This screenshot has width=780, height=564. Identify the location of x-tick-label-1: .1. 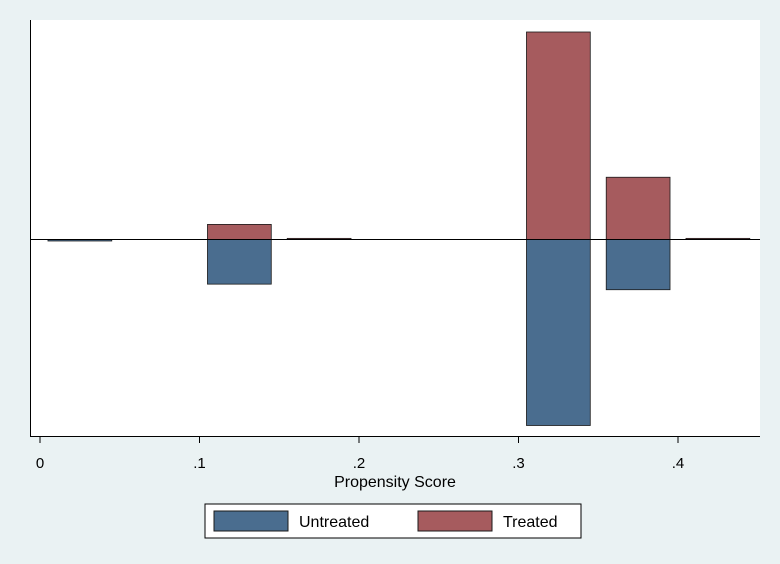
(199, 463).